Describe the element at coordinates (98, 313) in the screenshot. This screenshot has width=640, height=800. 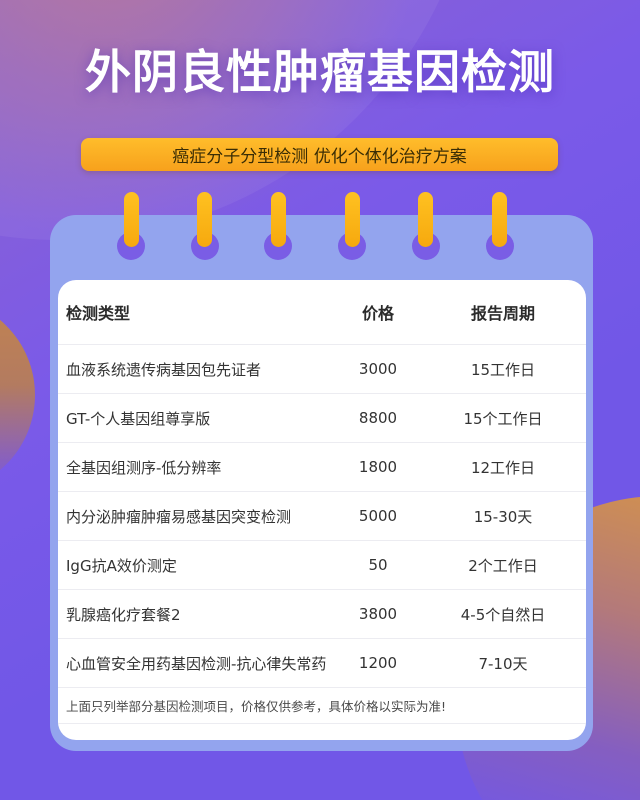
I see `table-header-test-type: 检测类型` at that location.